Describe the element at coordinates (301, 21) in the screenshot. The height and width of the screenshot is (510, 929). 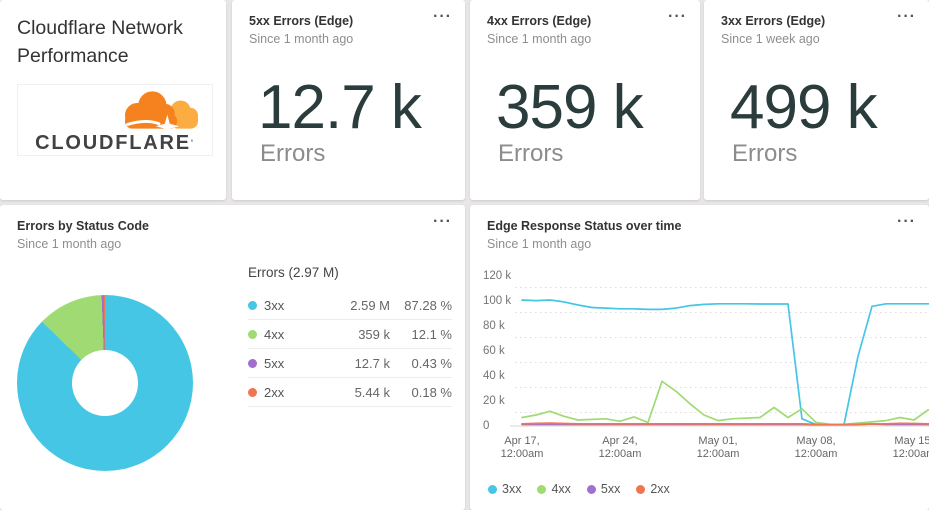
I see `card-title: 5xx Errors (Edge)` at that location.